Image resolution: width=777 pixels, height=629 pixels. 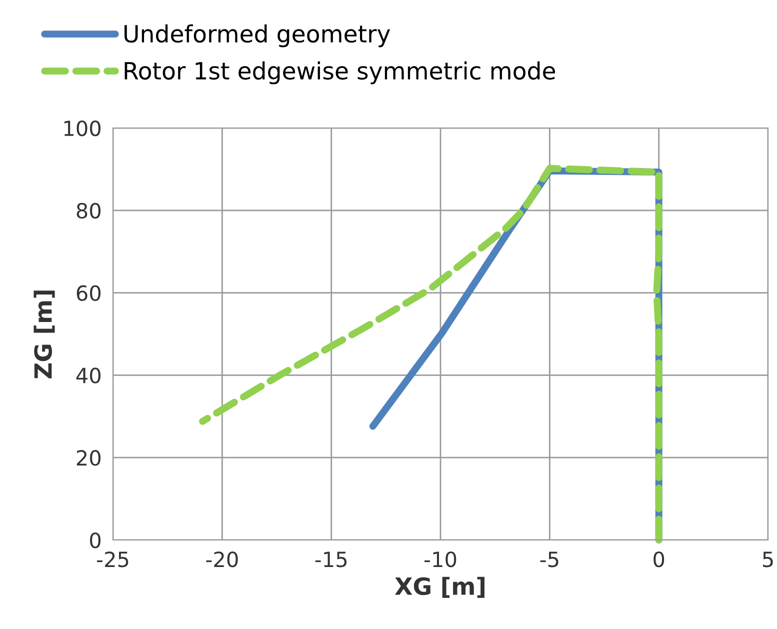 What do you see at coordinates (44, 334) in the screenshot?
I see `y-axis-title: ZG [m]` at bounding box center [44, 334].